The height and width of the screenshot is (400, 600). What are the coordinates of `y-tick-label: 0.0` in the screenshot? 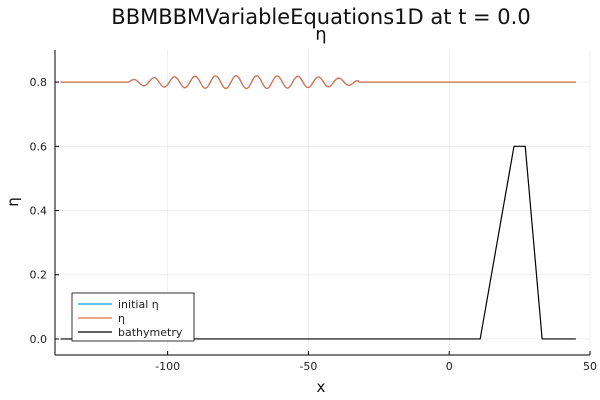 It's located at (39, 339).